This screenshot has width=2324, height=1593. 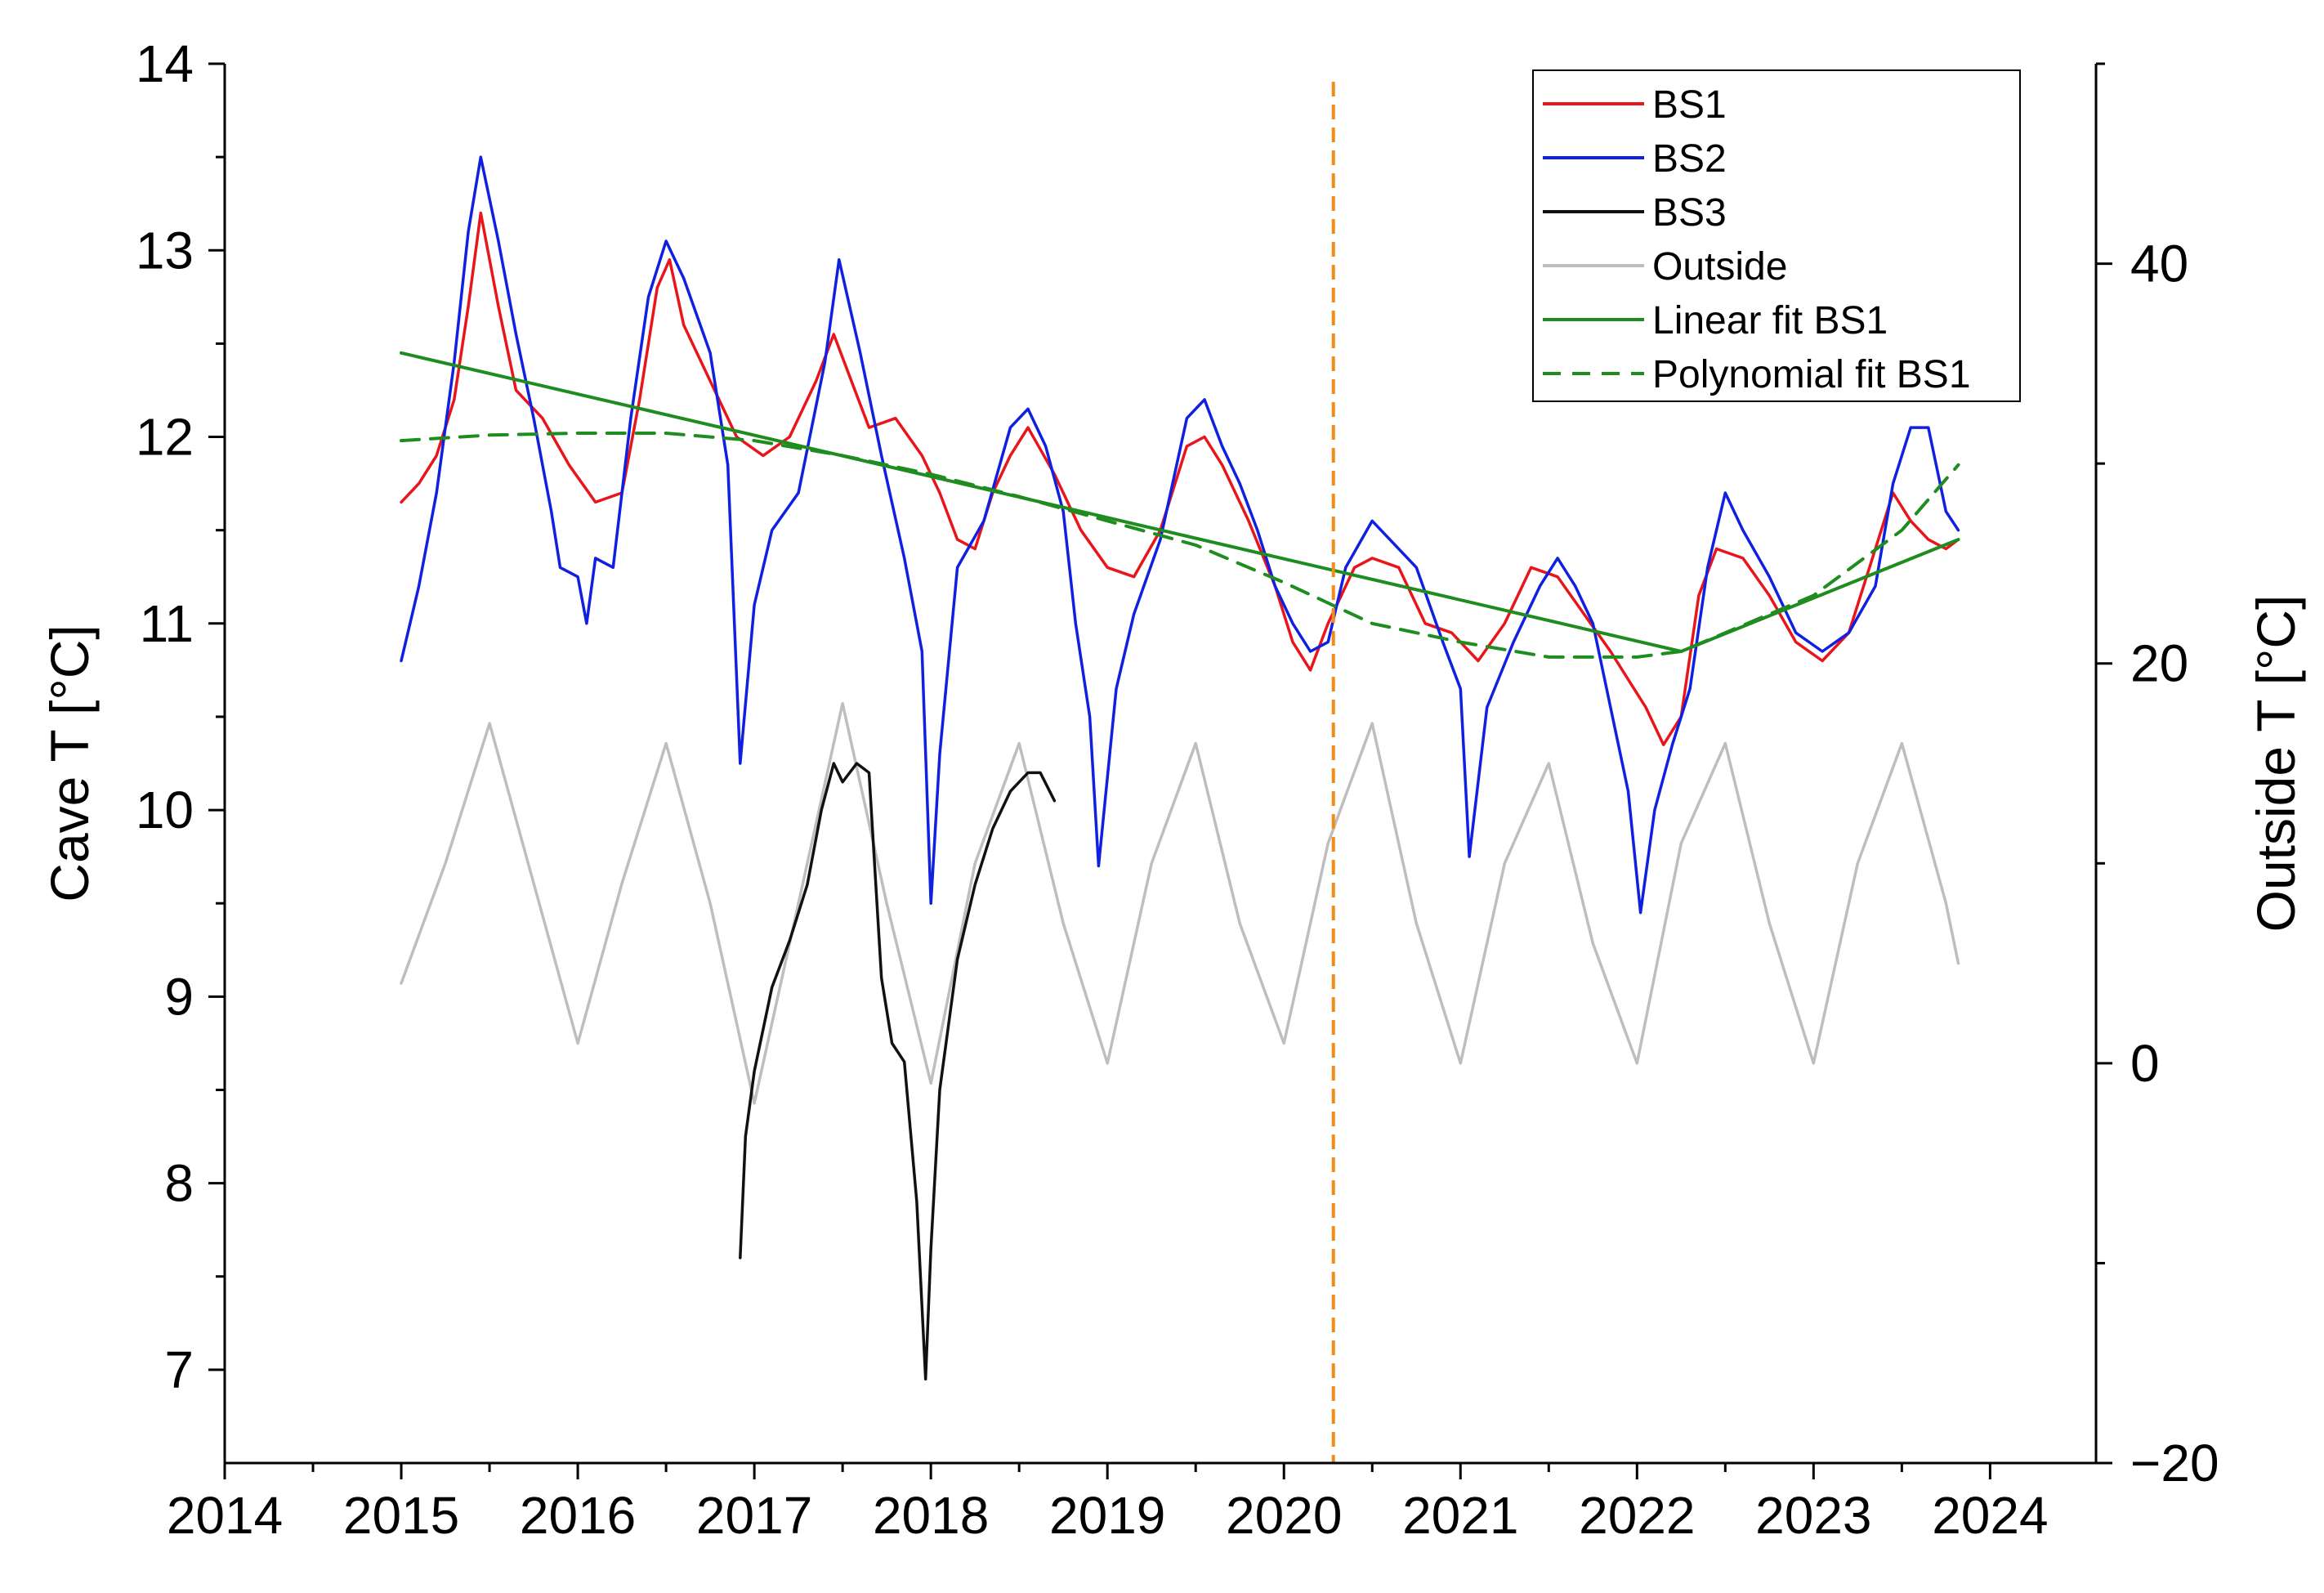 What do you see at coordinates (578, 1515) in the screenshot?
I see `x-tick-label: 2016` at bounding box center [578, 1515].